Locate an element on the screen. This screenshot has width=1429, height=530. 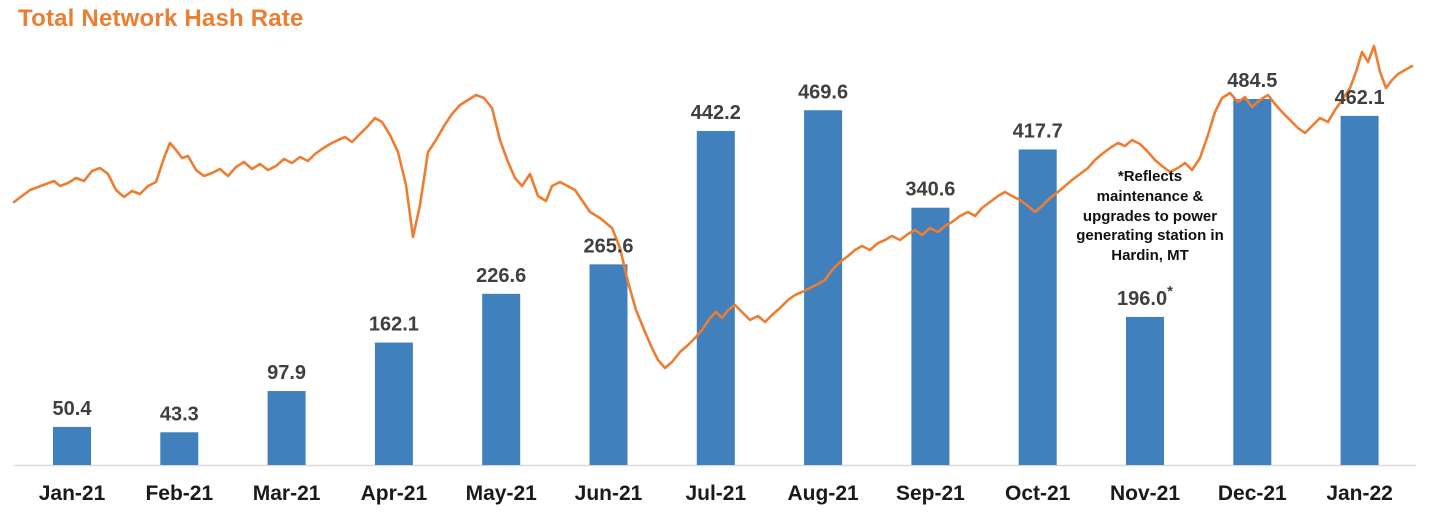
bar-value-label-Jun-21: 265.6 is located at coordinates (608, 246).